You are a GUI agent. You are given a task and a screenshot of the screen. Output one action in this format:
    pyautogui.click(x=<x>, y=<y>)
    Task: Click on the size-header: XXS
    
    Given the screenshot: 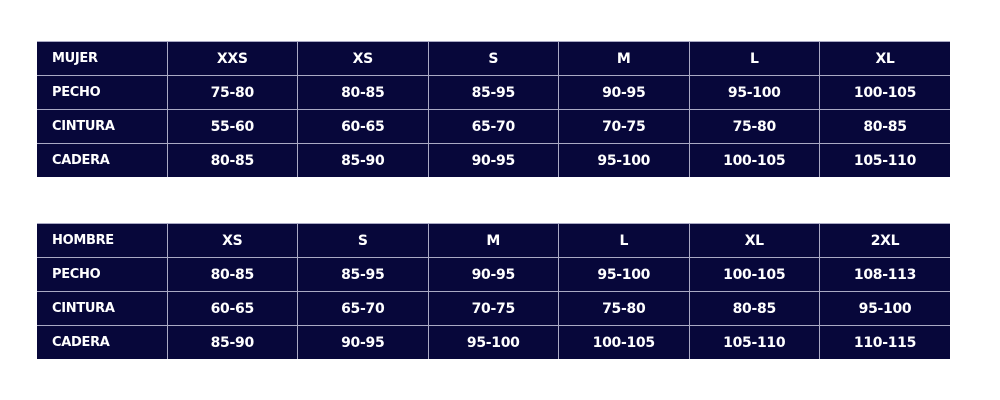 What is the action you would take?
    pyautogui.click(x=232, y=58)
    